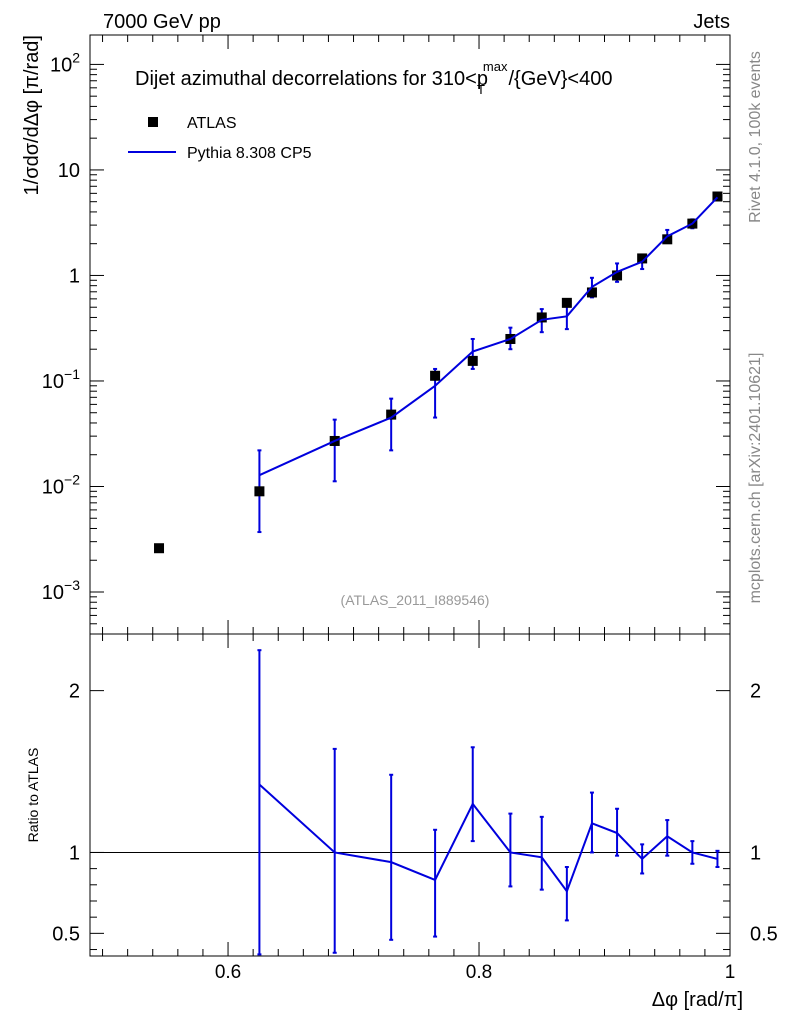  I want to click on legend-label-atlas: ATLAS, so click(212, 123).